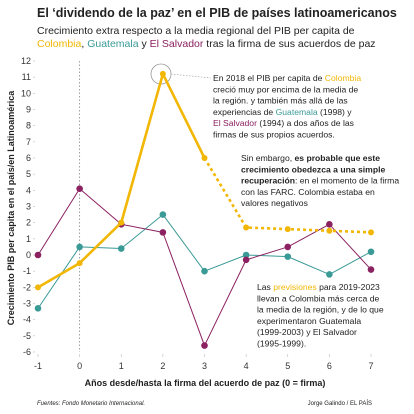 The width and height of the screenshot is (414, 414). What do you see at coordinates (294, 287) in the screenshot?
I see `text-run: previsiones` at bounding box center [294, 287].